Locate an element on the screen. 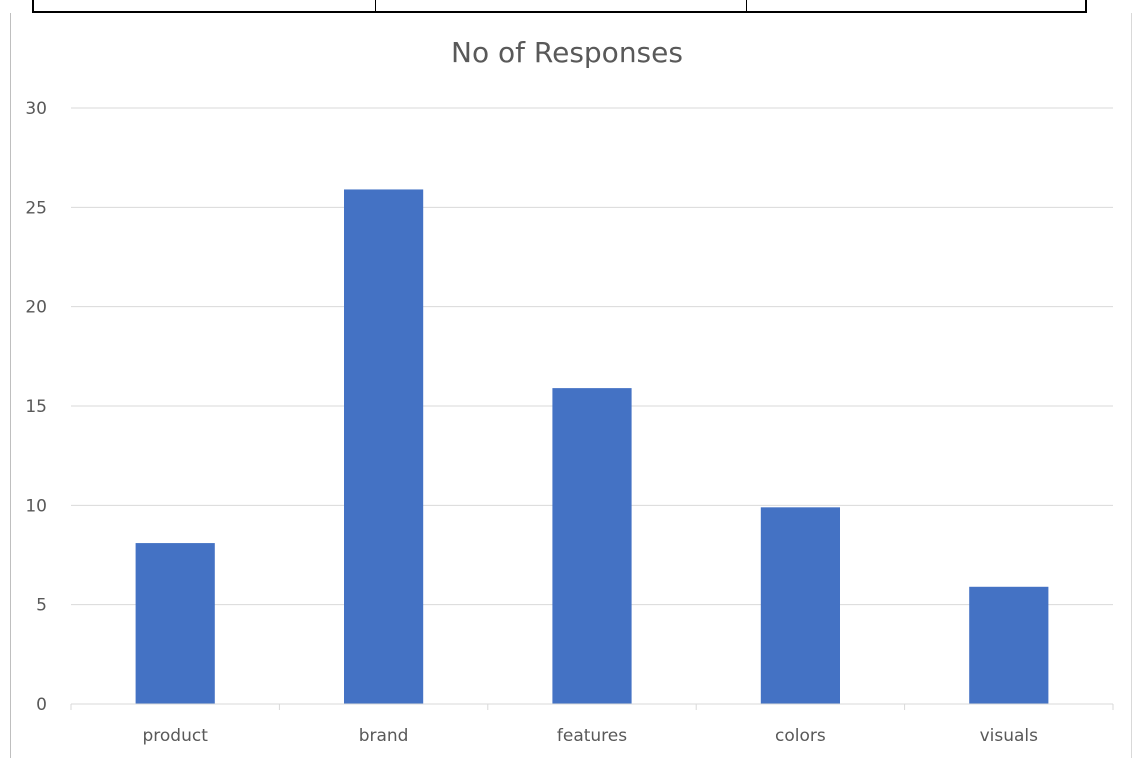 The image size is (1134, 758). x-tick-label: visuals is located at coordinates (1009, 736).